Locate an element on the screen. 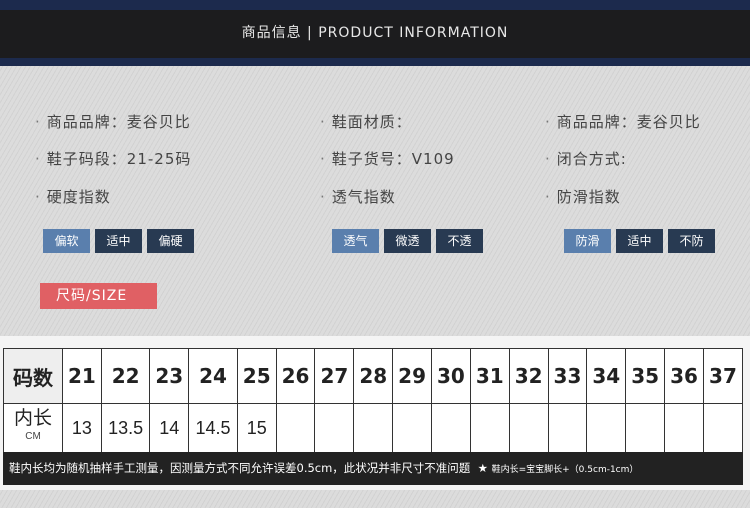 The height and width of the screenshot is (508, 750). tag-group: 透气 微透 不透 is located at coordinates (407, 241).